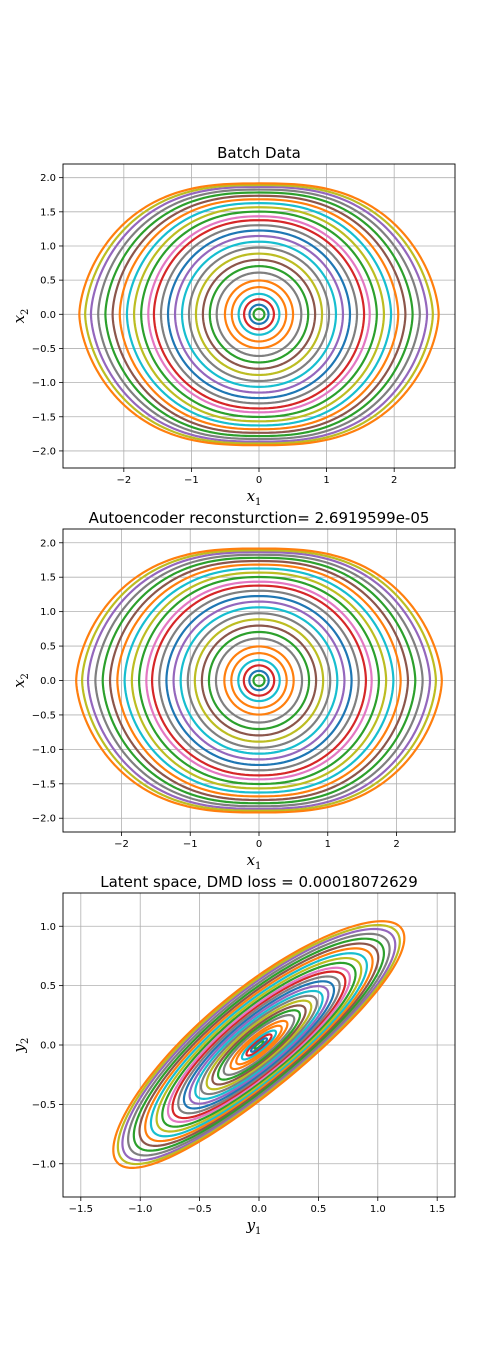 The height and width of the screenshot is (1368, 504). What do you see at coordinates (81, 1209) in the screenshot?
I see `x-tick-label: −1.5` at bounding box center [81, 1209].